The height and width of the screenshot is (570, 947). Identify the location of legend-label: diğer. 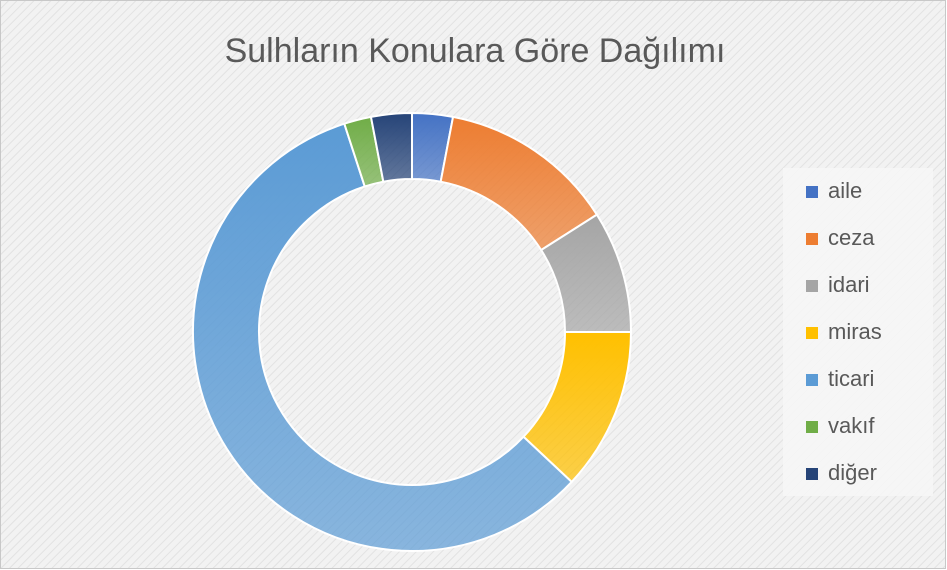
(852, 472).